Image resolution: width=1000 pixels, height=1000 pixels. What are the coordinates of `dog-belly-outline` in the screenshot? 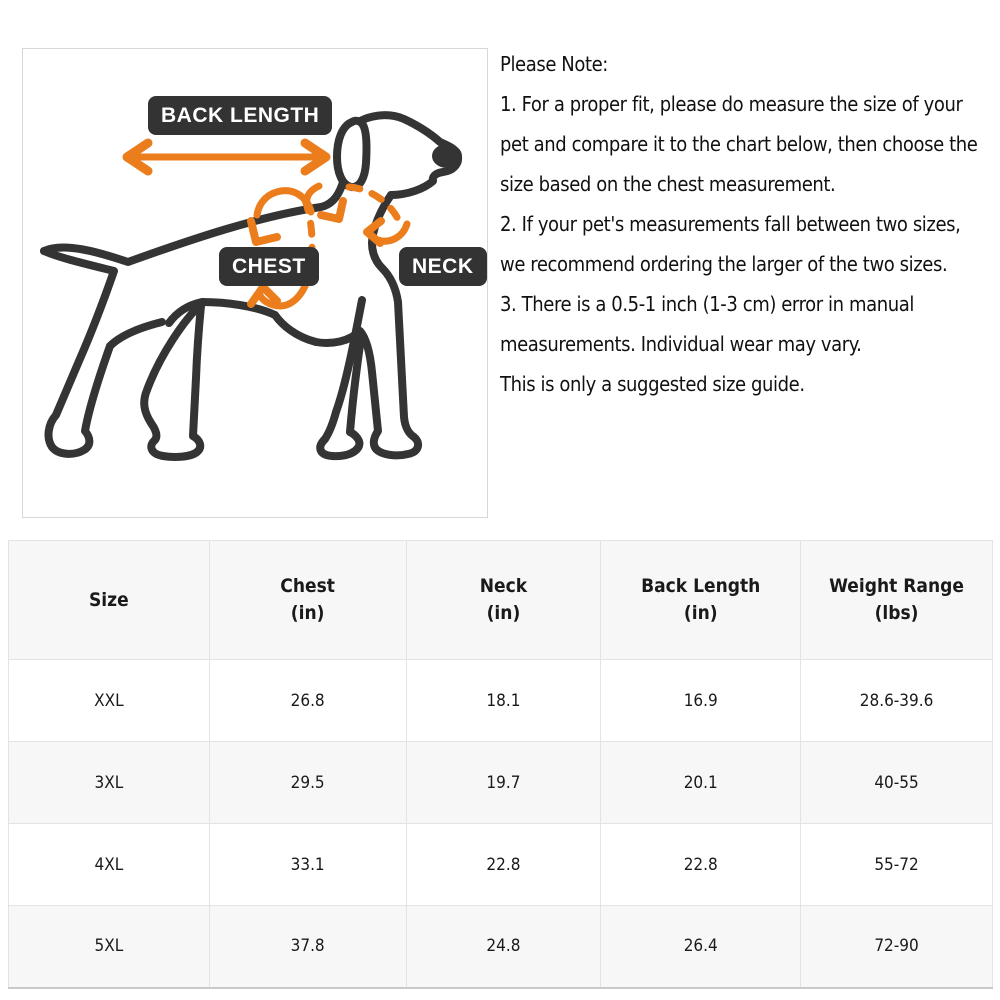 It's located at (242, 322).